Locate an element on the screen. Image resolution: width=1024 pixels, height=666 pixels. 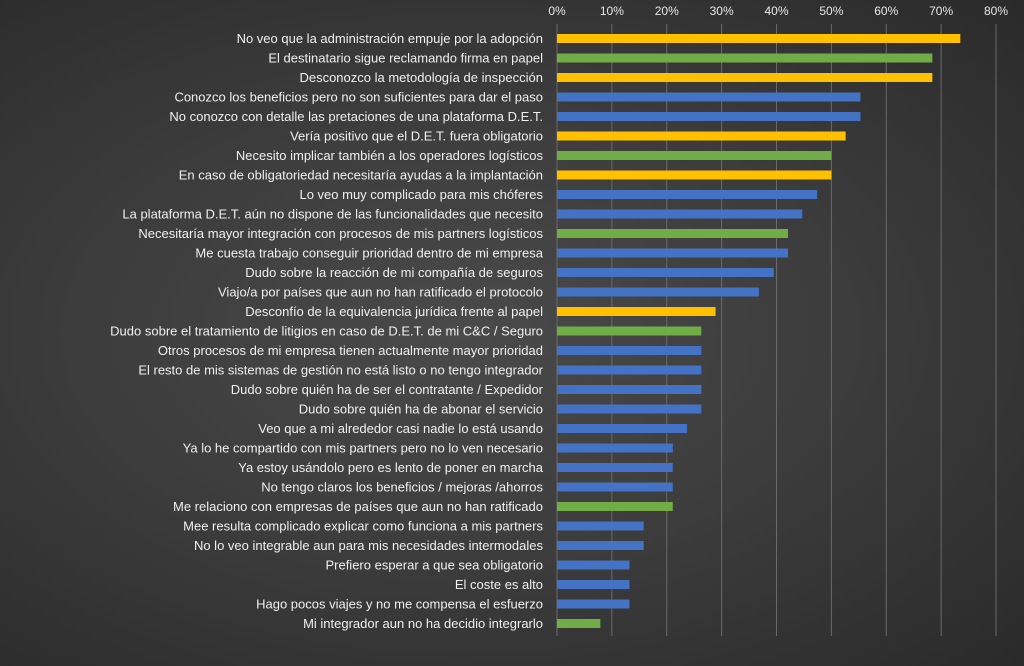
x-tick-label: 50% is located at coordinates (831, 11).